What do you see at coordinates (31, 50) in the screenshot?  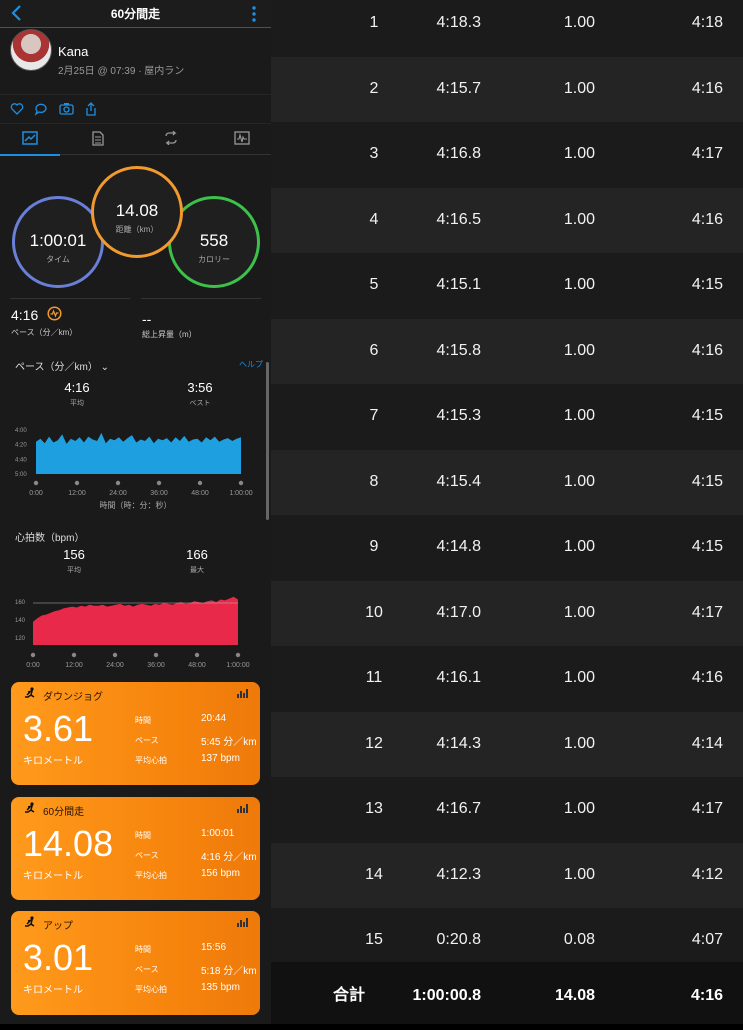 I see `avatar` at bounding box center [31, 50].